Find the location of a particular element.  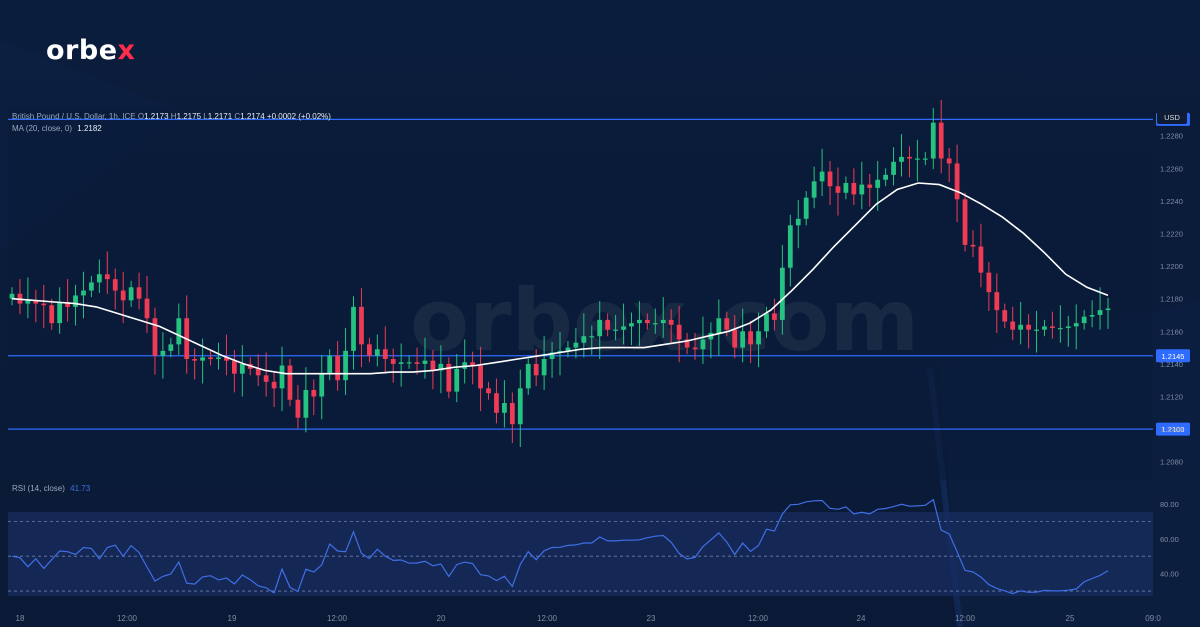

rsi-tick-label: 80.00 is located at coordinates (1169, 504).